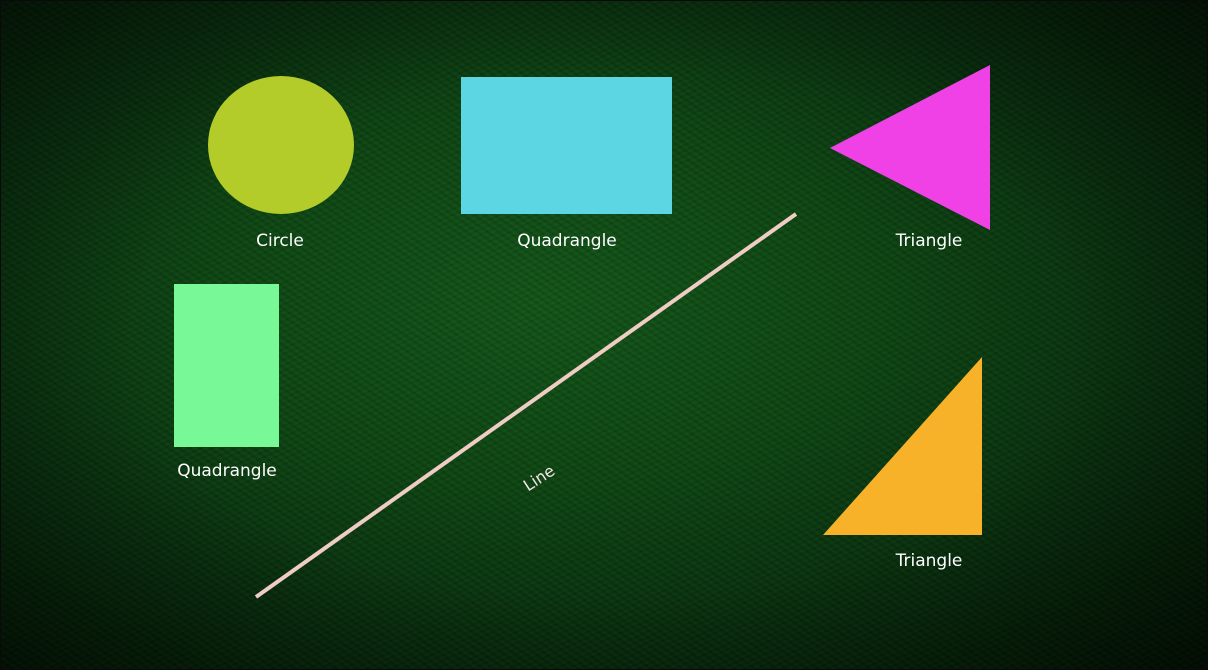 Image resolution: width=1208 pixels, height=670 pixels. Describe the element at coordinates (910, 147) in the screenshot. I see `triangle-pink-shape` at that location.